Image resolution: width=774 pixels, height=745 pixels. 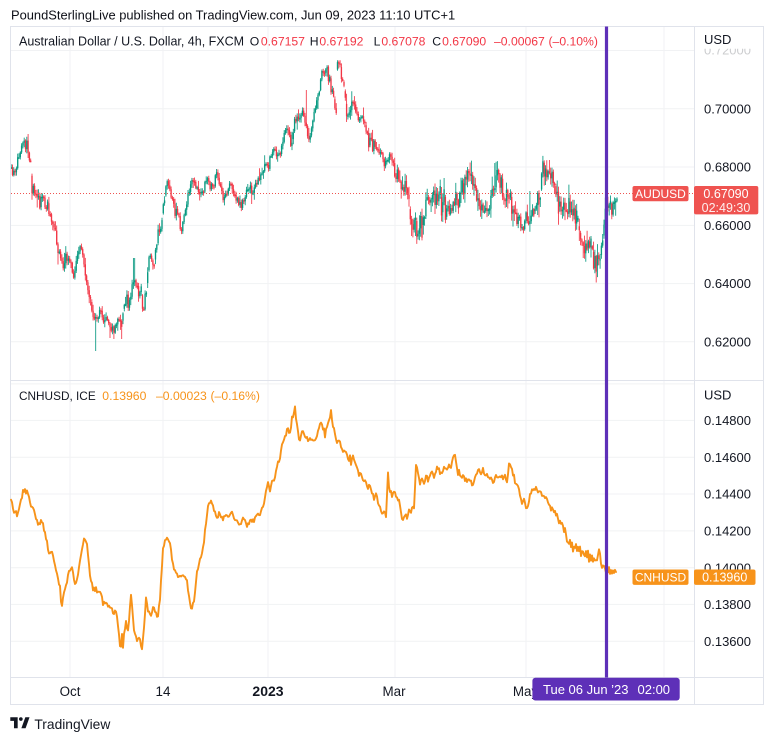 I want to click on svg-text: 02:00, so click(x=654, y=689).